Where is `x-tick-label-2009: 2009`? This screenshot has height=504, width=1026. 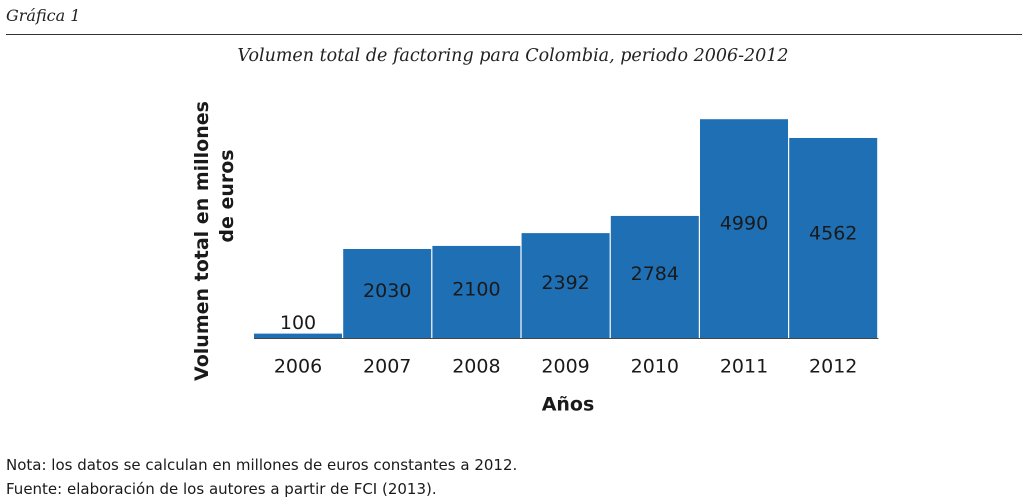
x-tick-label-2009: 2009 is located at coordinates (565, 367).